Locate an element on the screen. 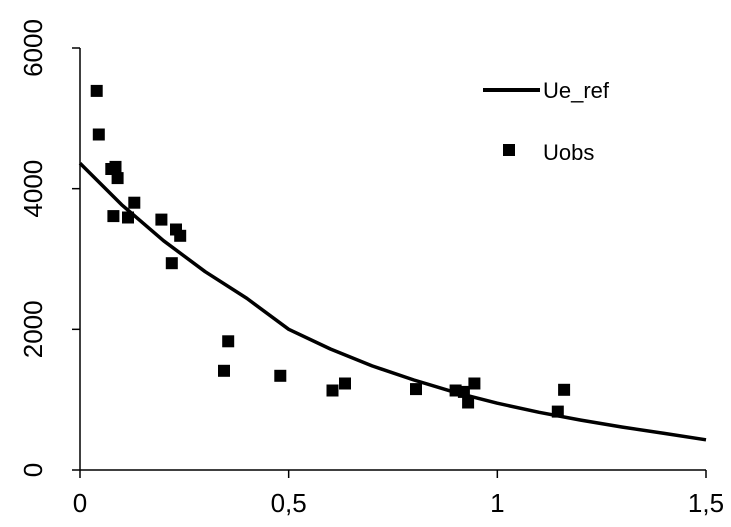  y-tick-label: 0 is located at coordinates (33, 470).